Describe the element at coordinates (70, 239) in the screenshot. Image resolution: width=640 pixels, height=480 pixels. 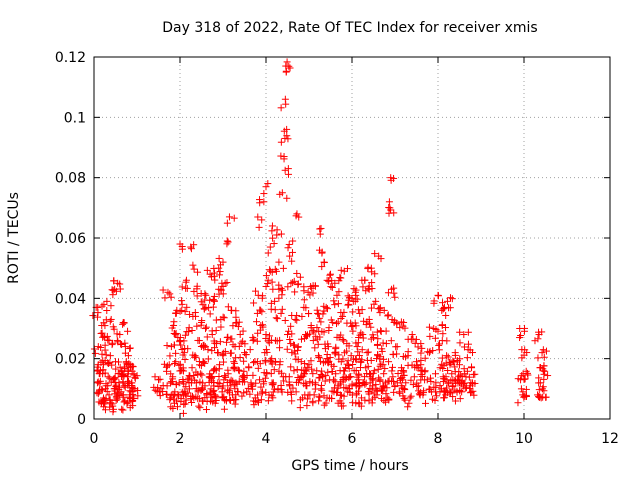
I see `y-tick-label: 0.06` at that location.